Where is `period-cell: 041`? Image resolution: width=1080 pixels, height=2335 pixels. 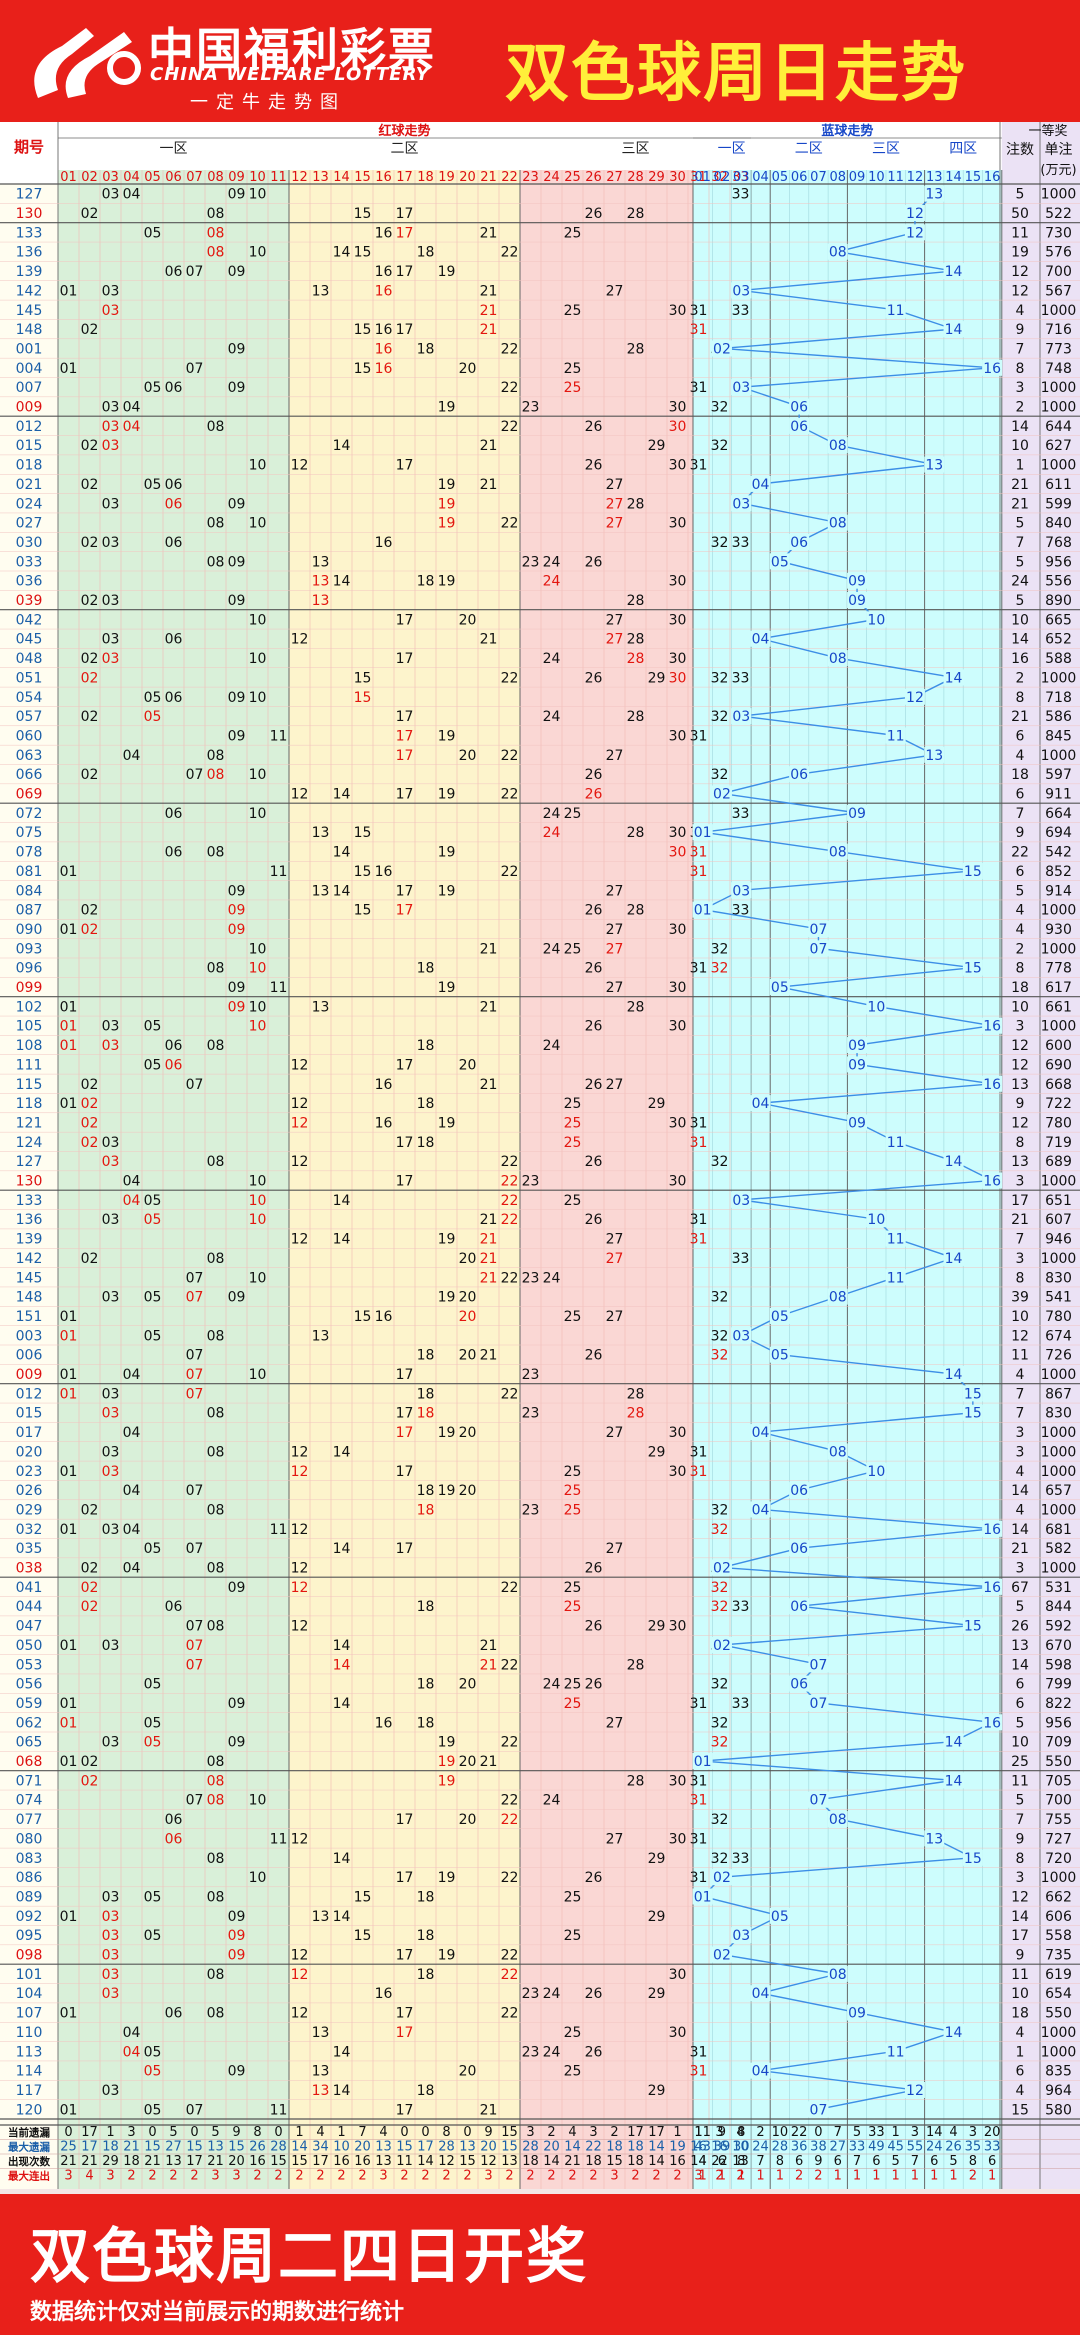
period-cell: 041 is located at coordinates (29, 1588).